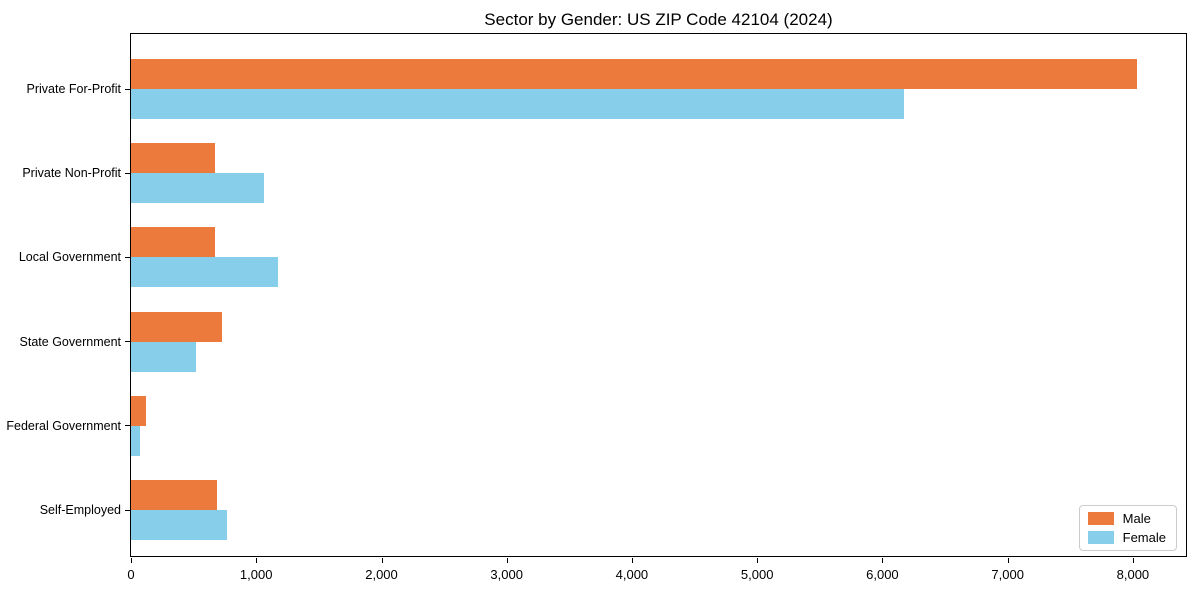 The height and width of the screenshot is (600, 1200). Describe the element at coordinates (80, 510) in the screenshot. I see `y-axis-category-label-self-employed: Self-Employed` at that location.